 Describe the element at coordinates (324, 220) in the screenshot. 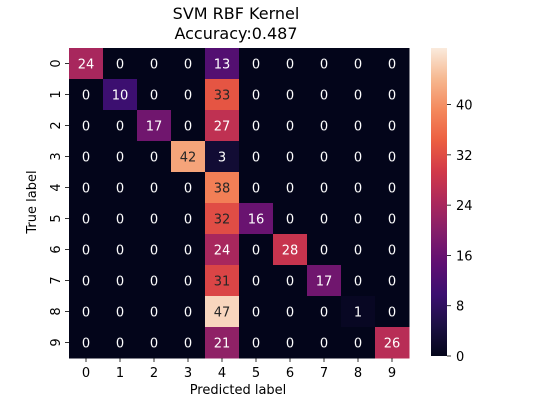

I see `cell-value-r5-c7: 0` at that location.